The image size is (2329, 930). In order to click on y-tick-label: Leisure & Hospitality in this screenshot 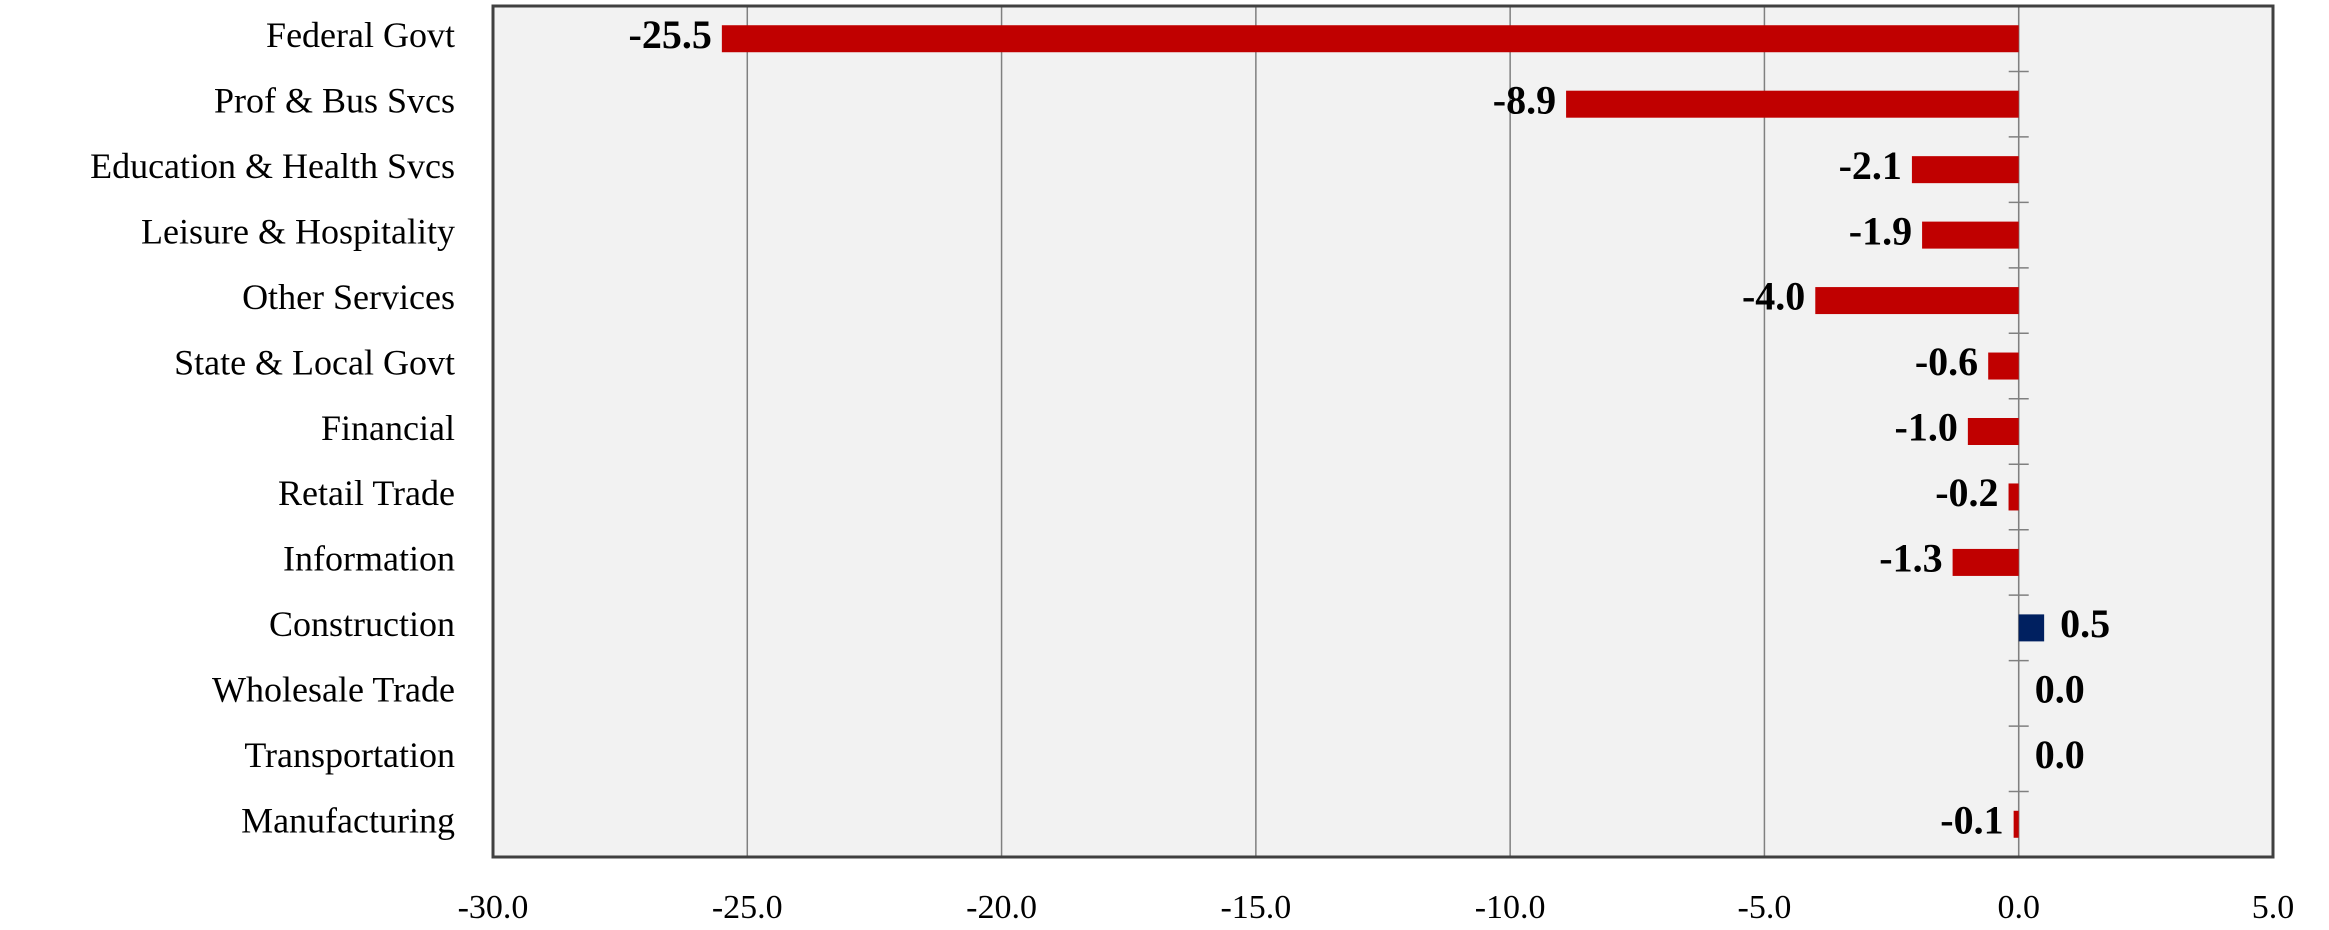, I will do `click(298, 231)`.